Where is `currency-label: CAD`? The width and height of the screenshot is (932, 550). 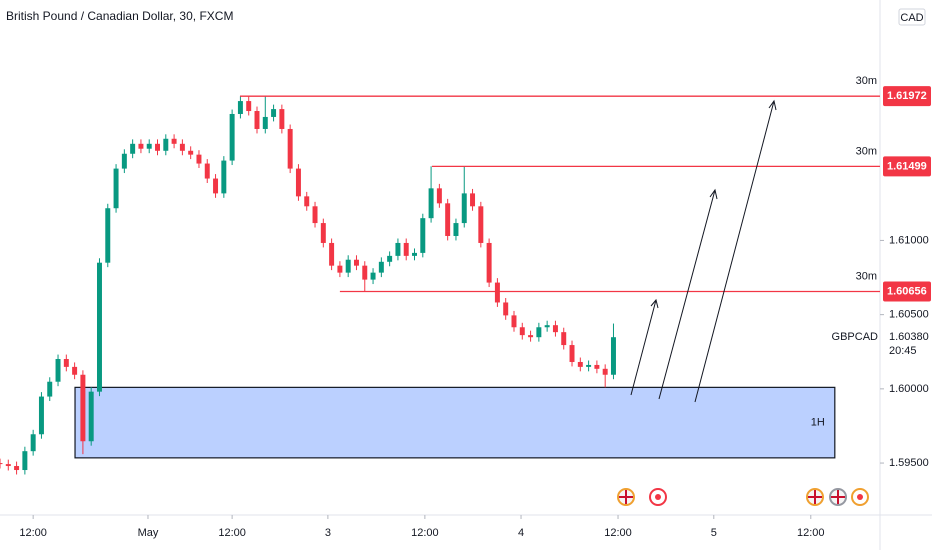 currency-label: CAD is located at coordinates (911, 18).